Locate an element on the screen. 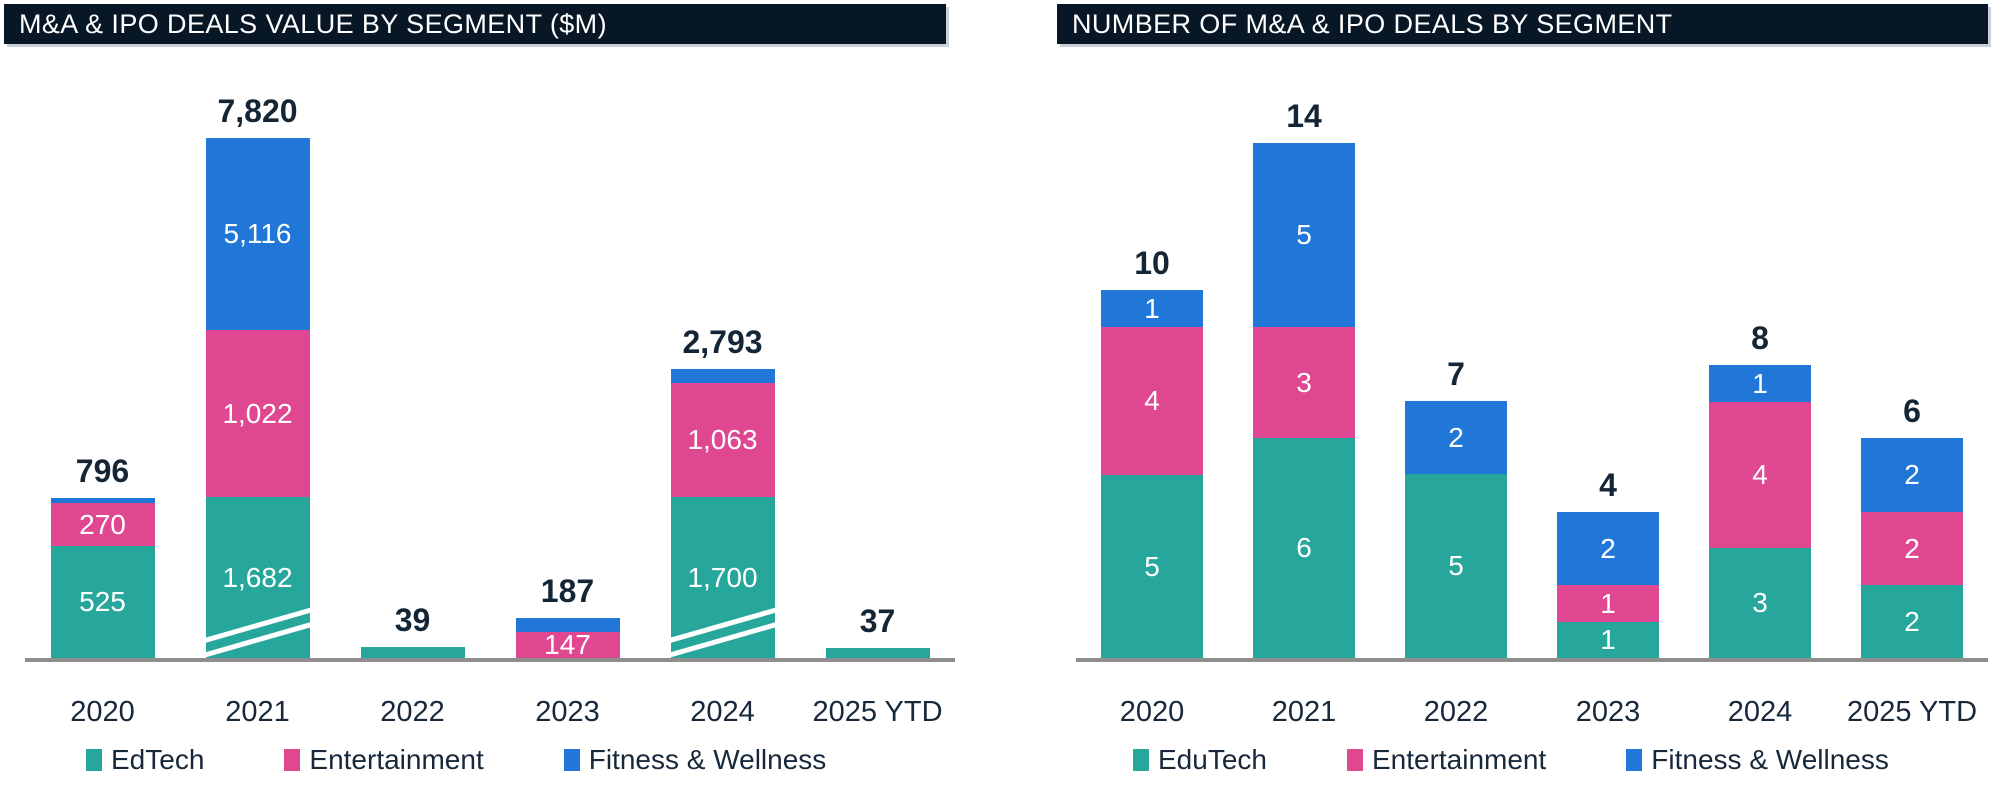 This screenshot has width=1999, height=794. bar-2025-ytd is located at coordinates (877, 653).